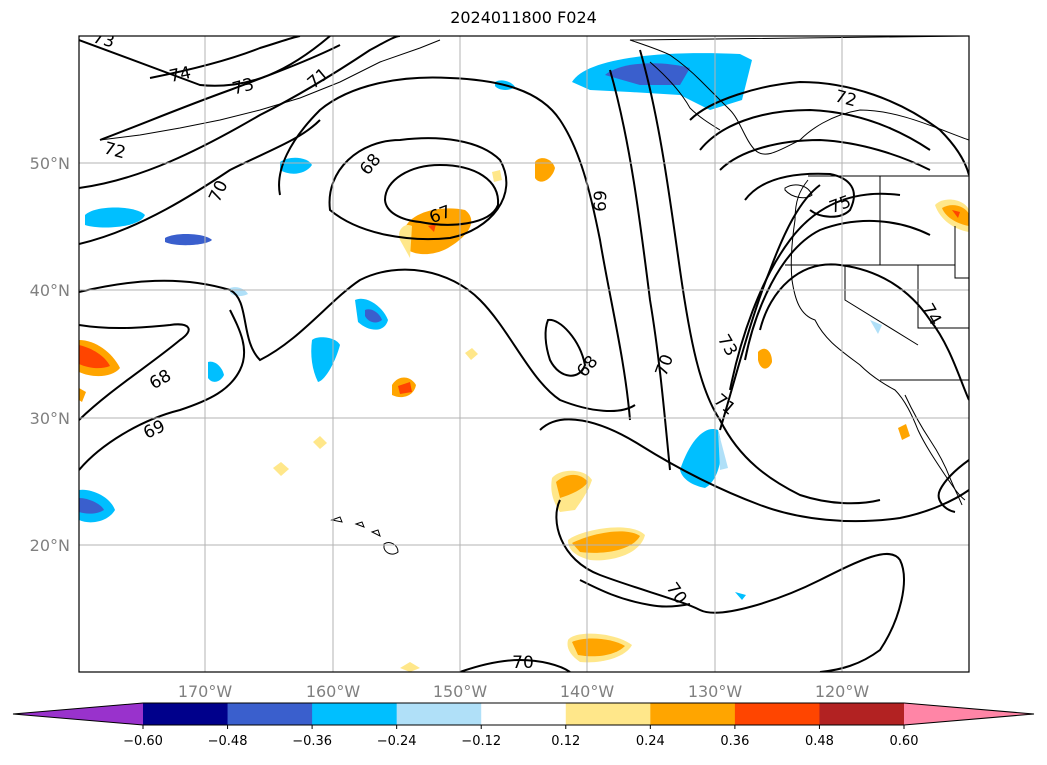 This screenshot has width=1047, height=765. Describe the element at coordinates (685, 96) in the screenshot. I see `alaska-panhandle` at that location.